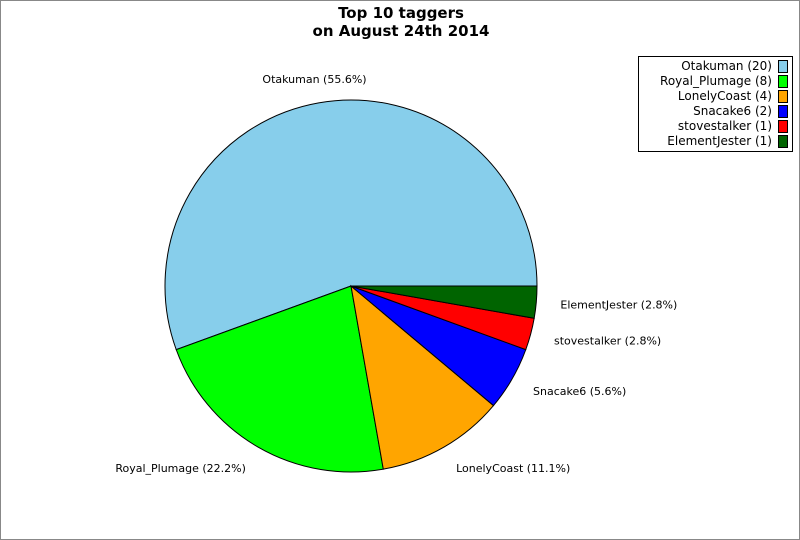 This screenshot has height=540, width=800. I want to click on pie-slice-lonelycoast, so click(422, 377).